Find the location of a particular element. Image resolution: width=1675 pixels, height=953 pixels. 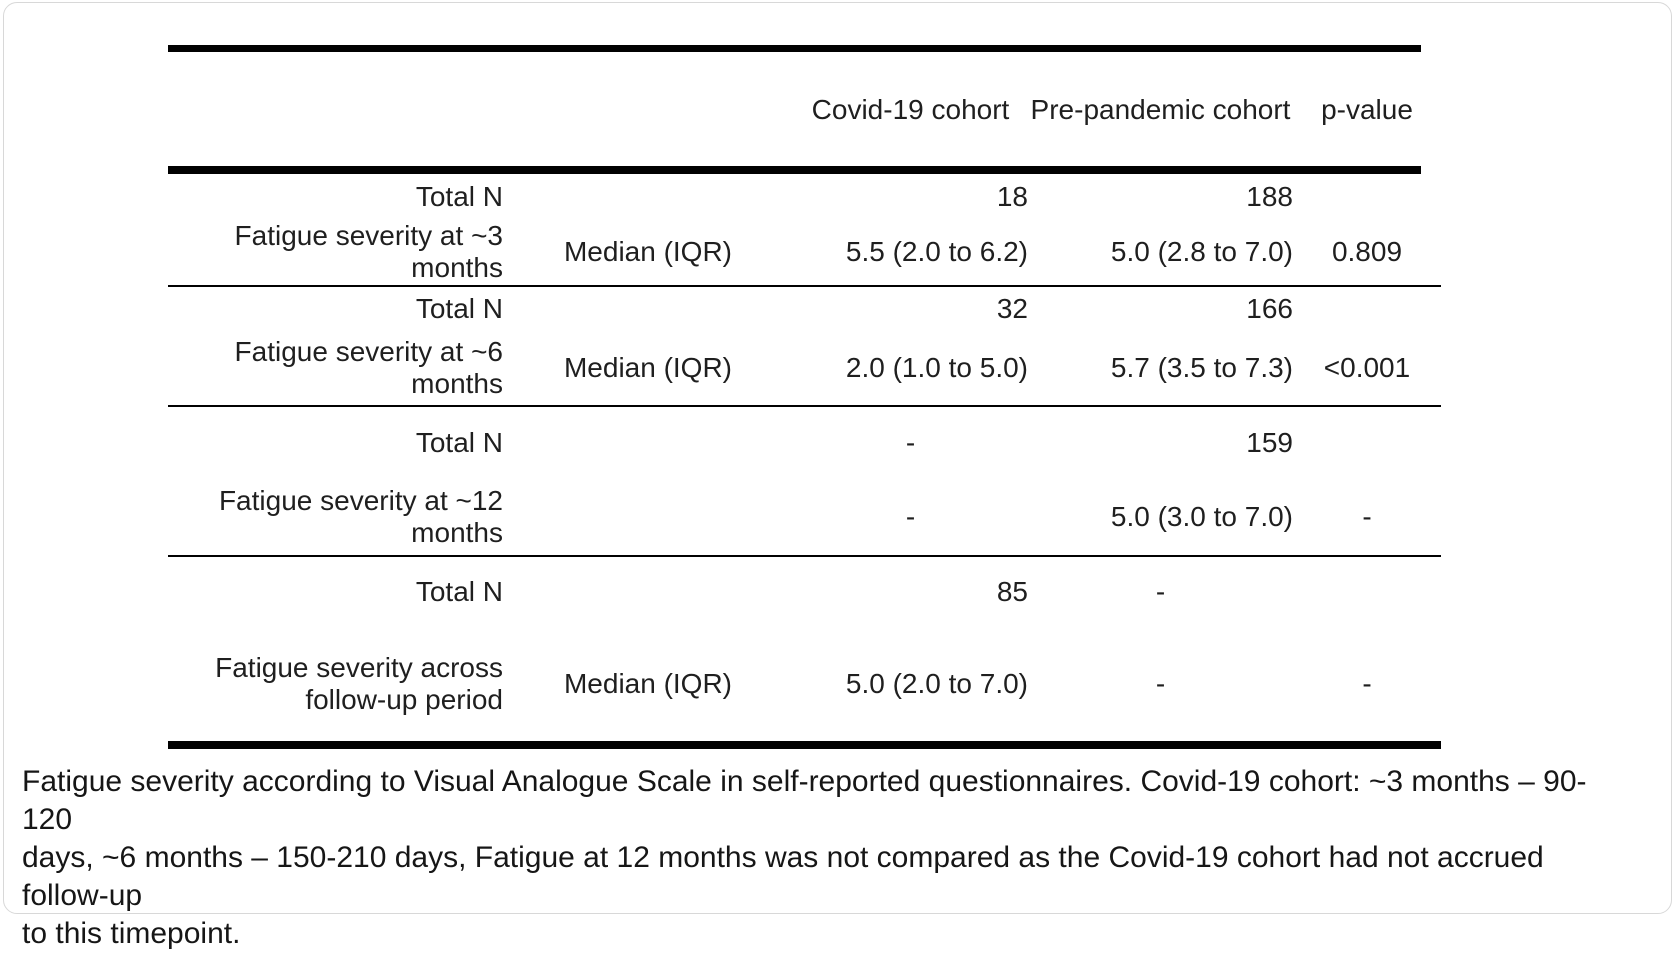

section-label: Fatigue severity across follow-up period is located at coordinates (359, 683).